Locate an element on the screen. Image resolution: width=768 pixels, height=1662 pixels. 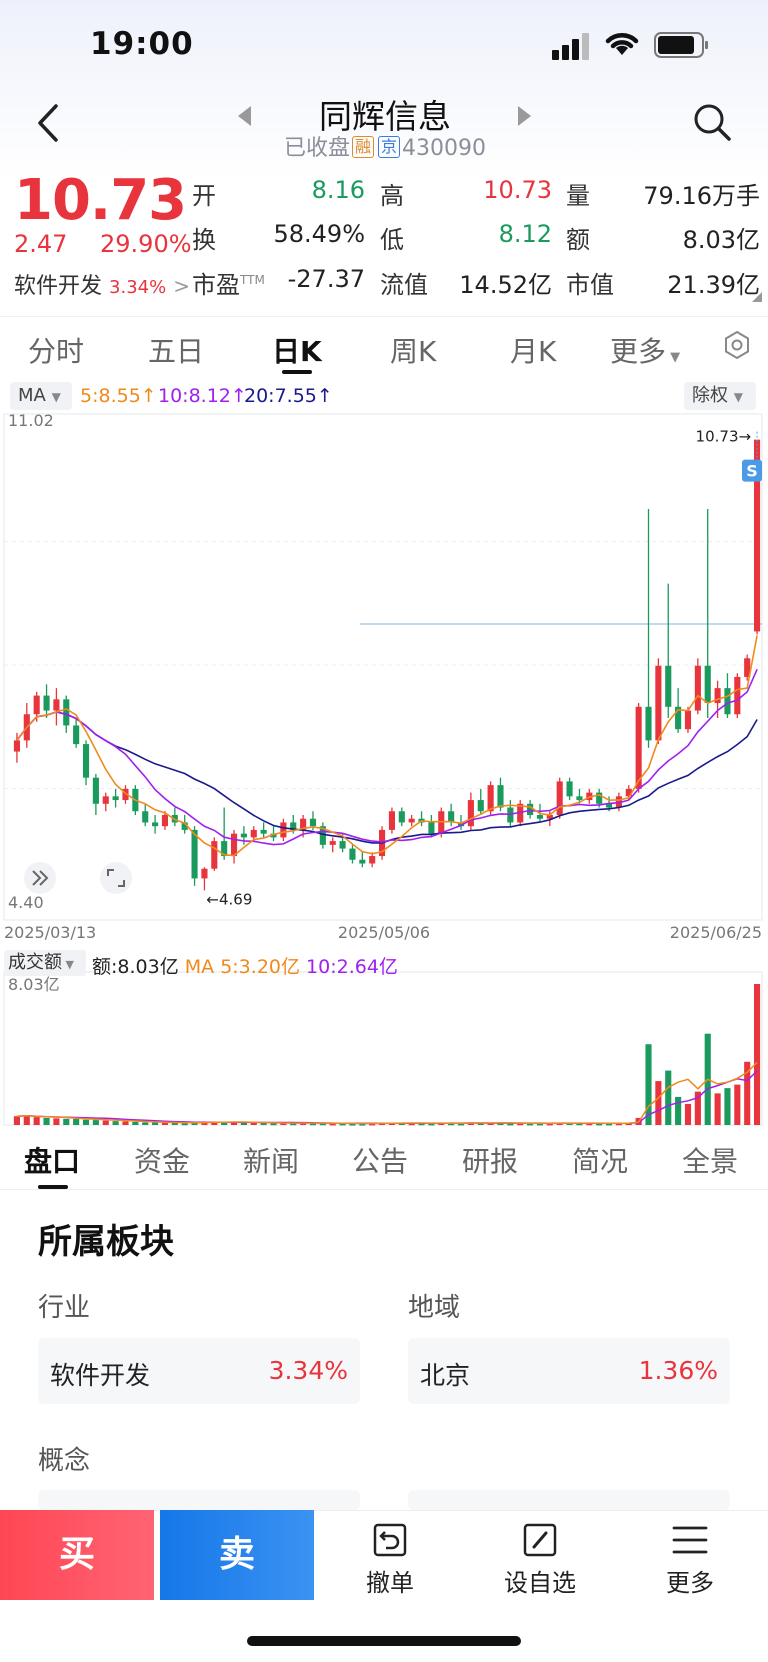
chart-tab: 日K is located at coordinates (297, 351).